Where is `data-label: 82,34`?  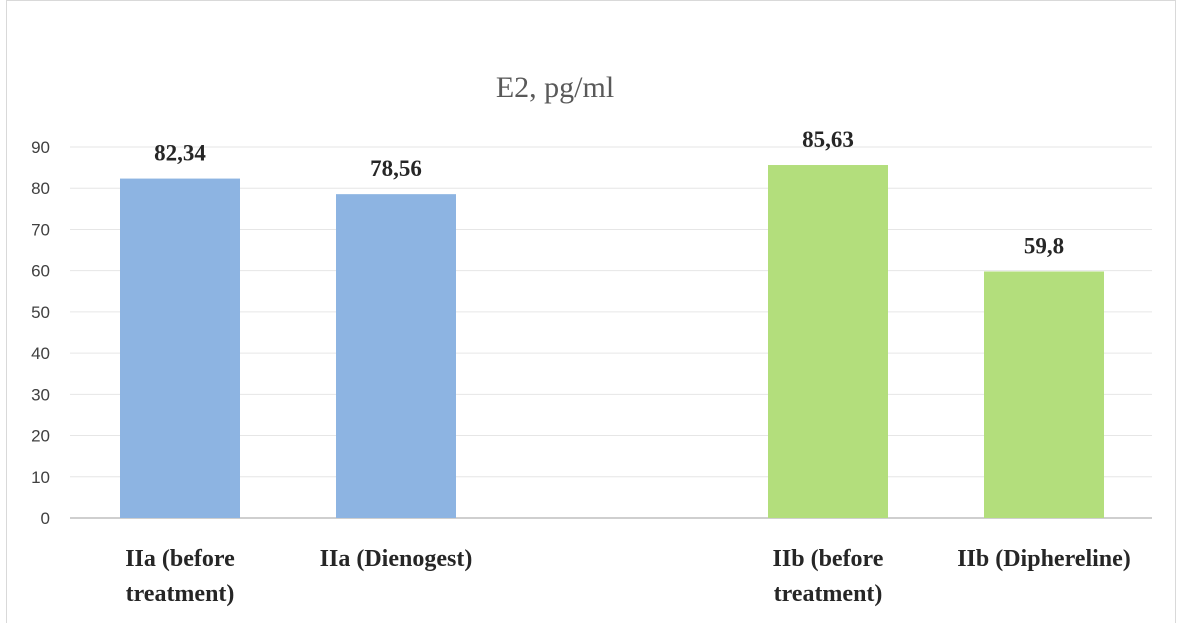 data-label: 82,34 is located at coordinates (180, 153).